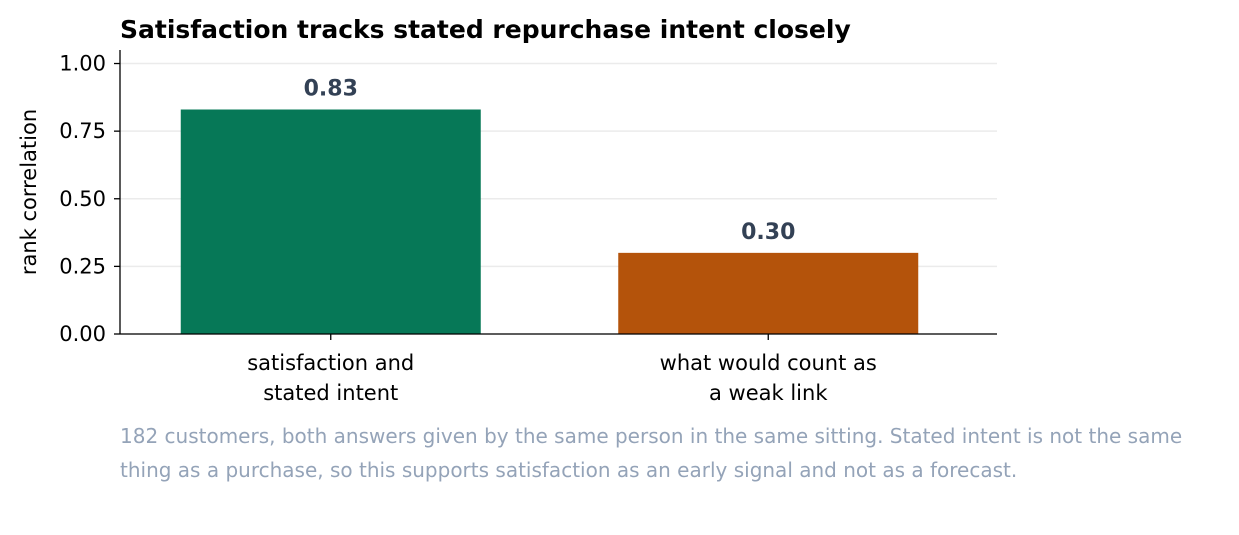 Image resolution: width=1239 pixels, height=535 pixels. What do you see at coordinates (331, 89) in the screenshot?
I see `value-label: 0.83` at bounding box center [331, 89].